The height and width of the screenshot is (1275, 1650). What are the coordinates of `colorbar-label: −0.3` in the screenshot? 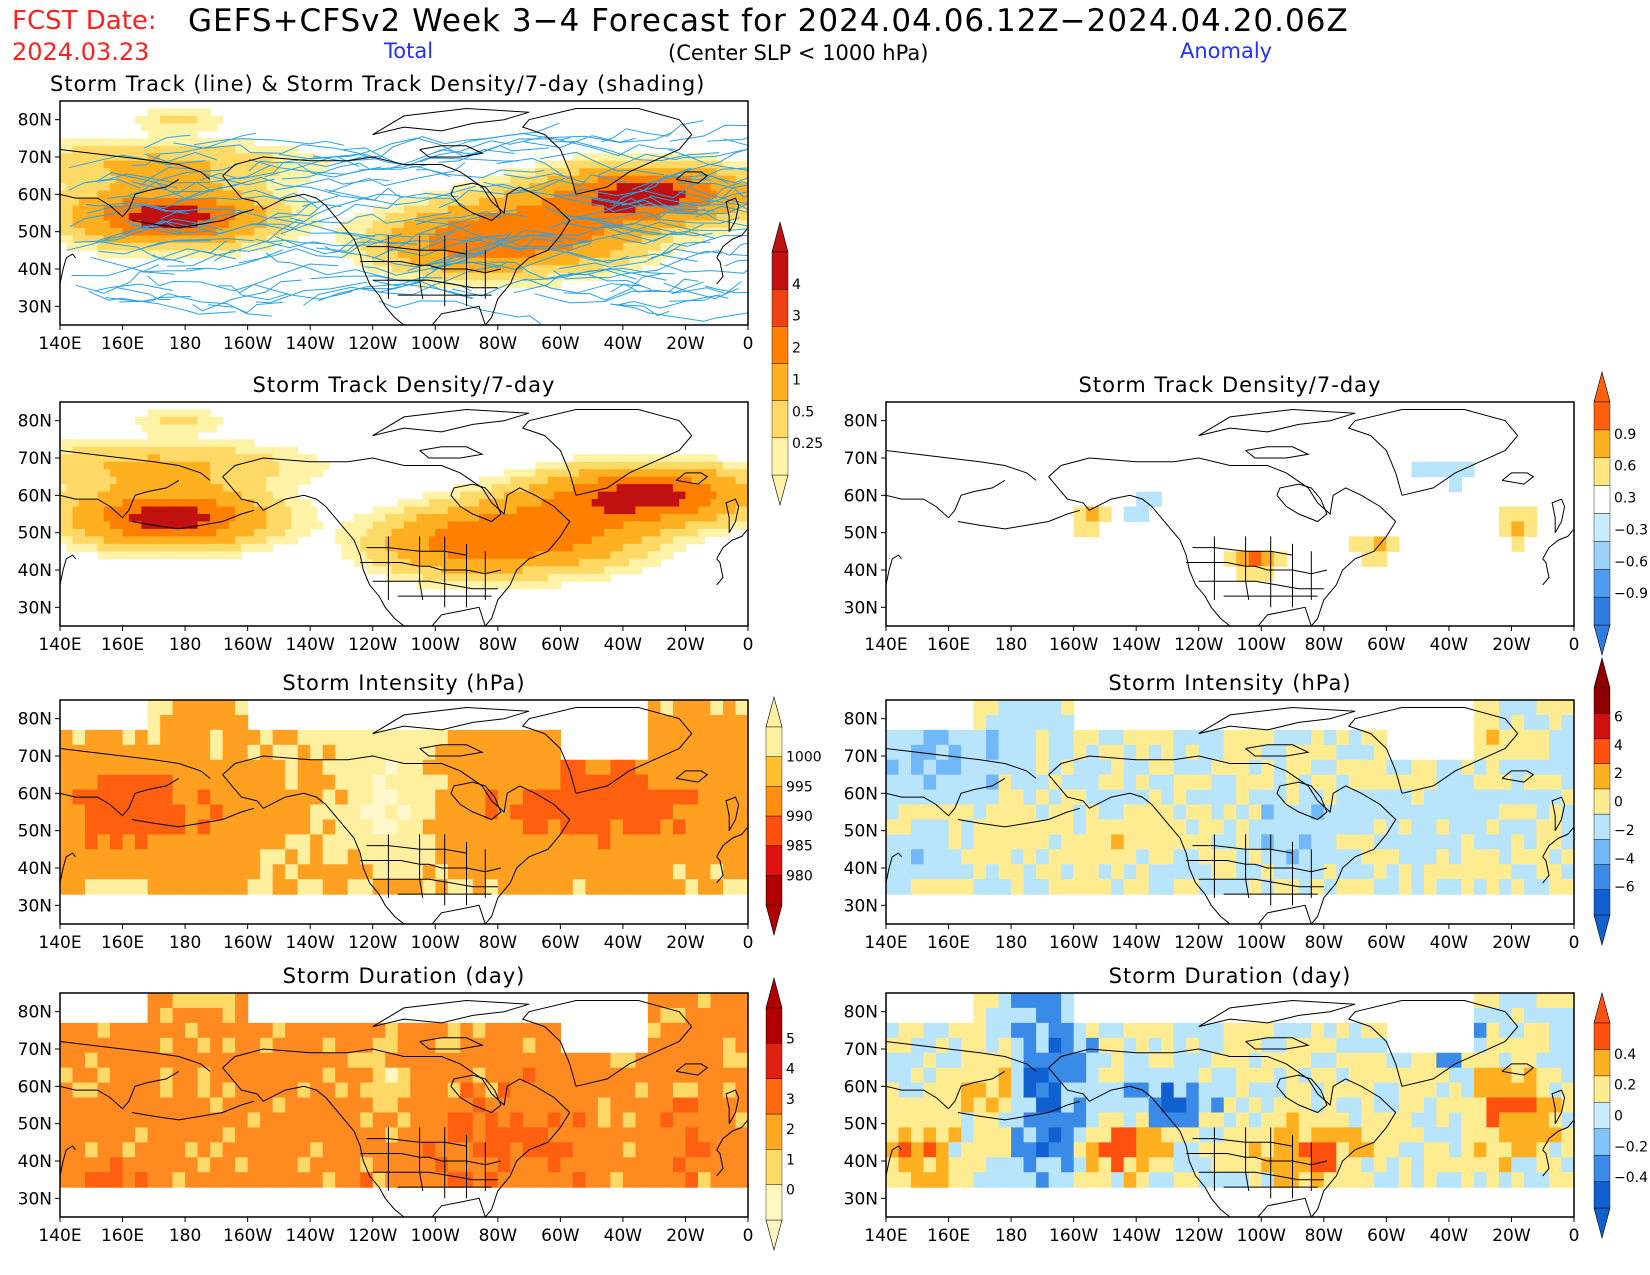 It's located at (1631, 530).